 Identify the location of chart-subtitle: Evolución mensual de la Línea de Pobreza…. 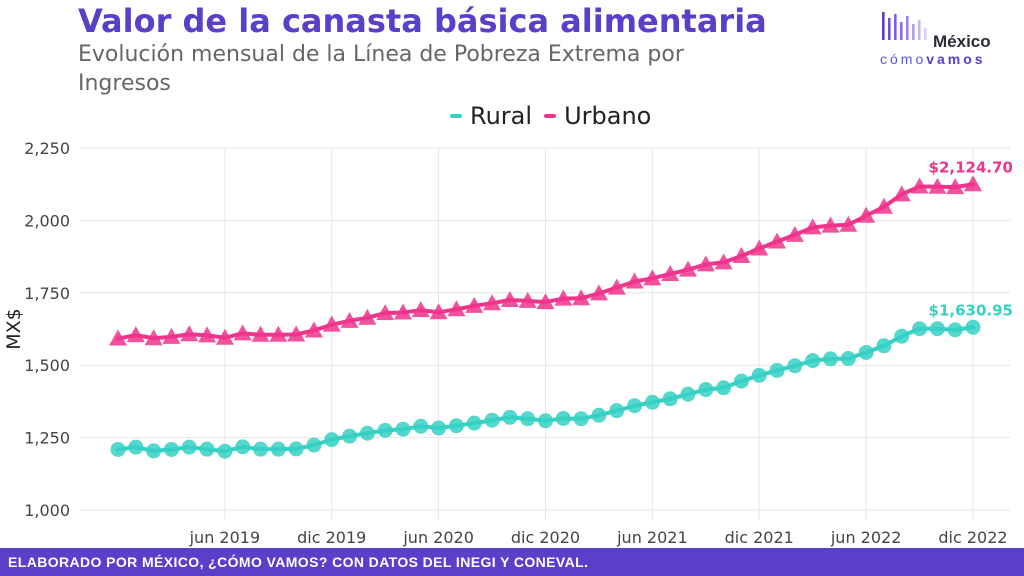
(381, 69).